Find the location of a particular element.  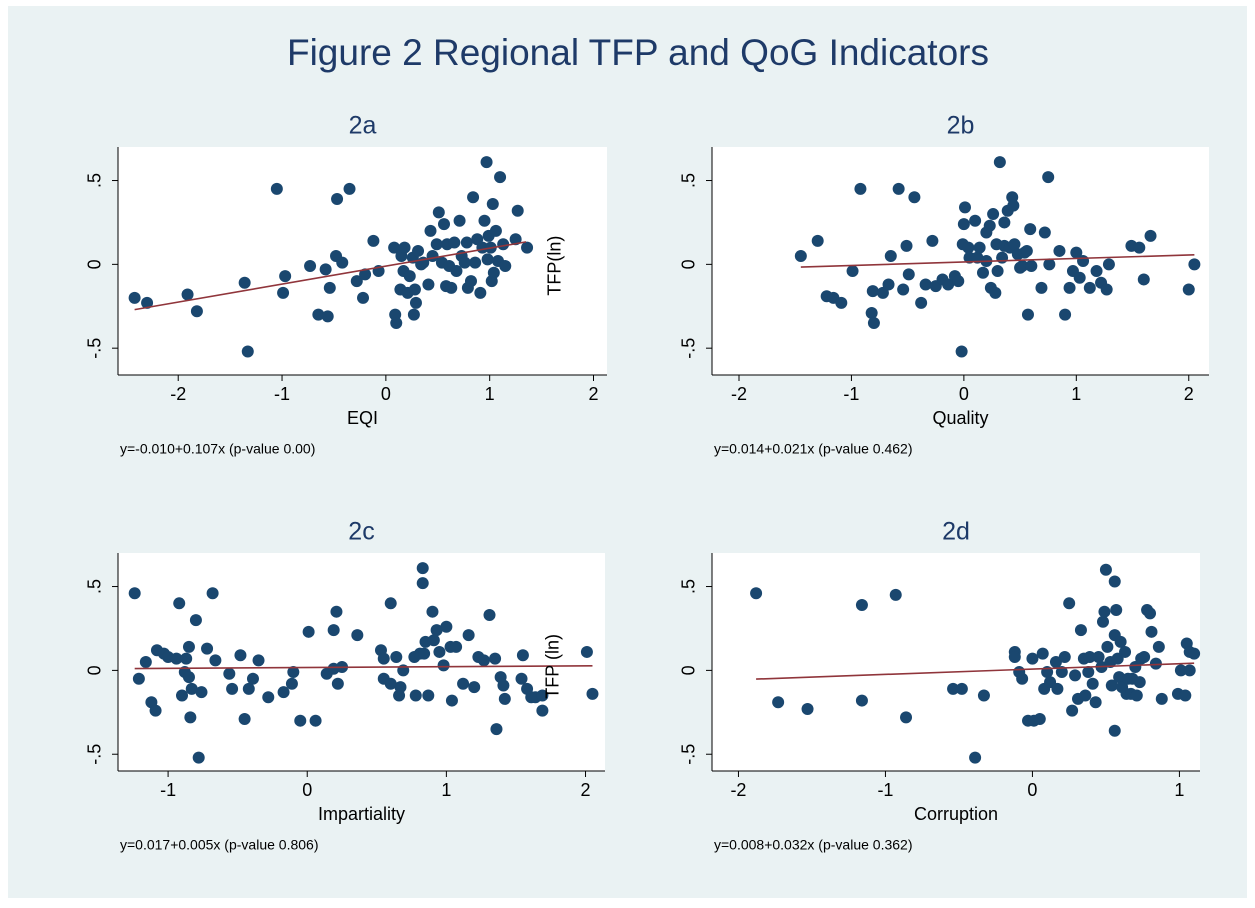

x-axis-label: EQI is located at coordinates (362, 418).